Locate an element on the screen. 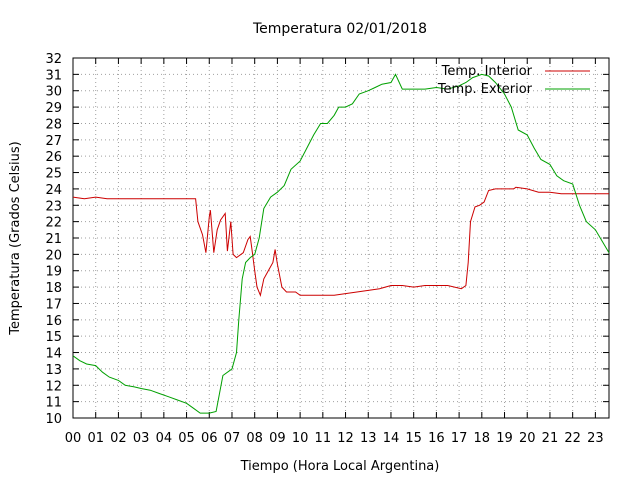 This screenshot has width=640, height=480. x-tick-label: 17 is located at coordinates (459, 438).